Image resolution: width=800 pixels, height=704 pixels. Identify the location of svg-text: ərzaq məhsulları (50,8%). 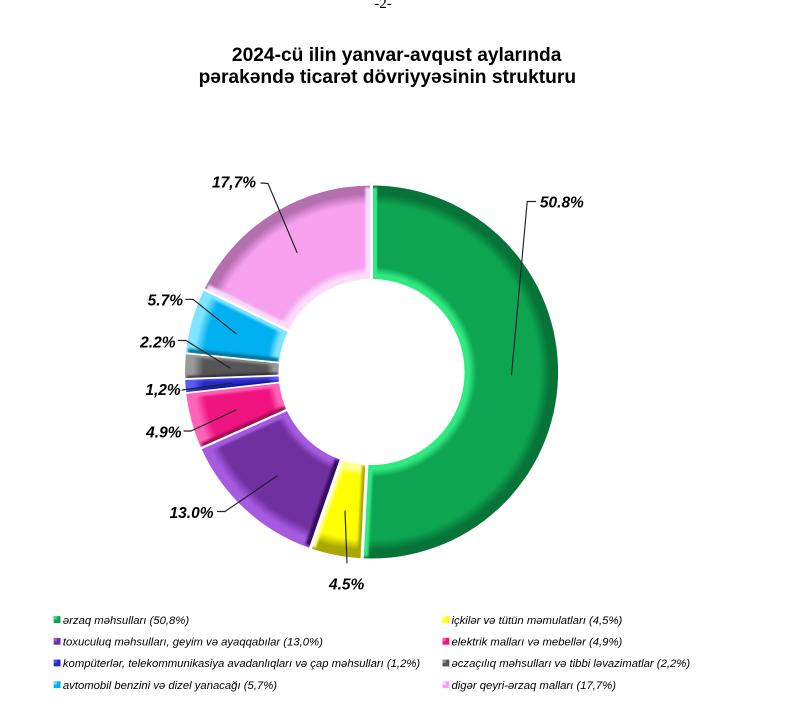
(126, 621).